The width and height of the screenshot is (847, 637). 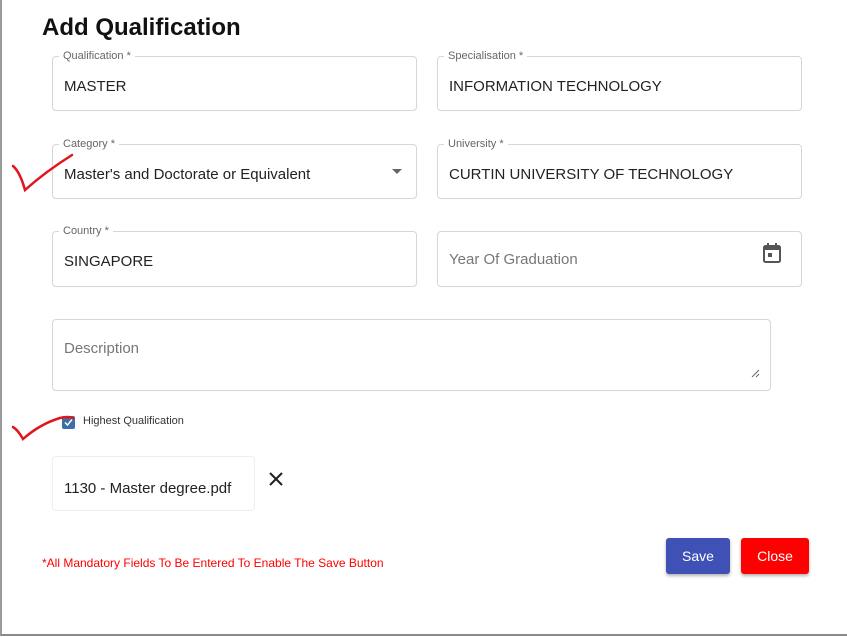 I want to click on country-value: SINGAPORE, so click(x=109, y=261).